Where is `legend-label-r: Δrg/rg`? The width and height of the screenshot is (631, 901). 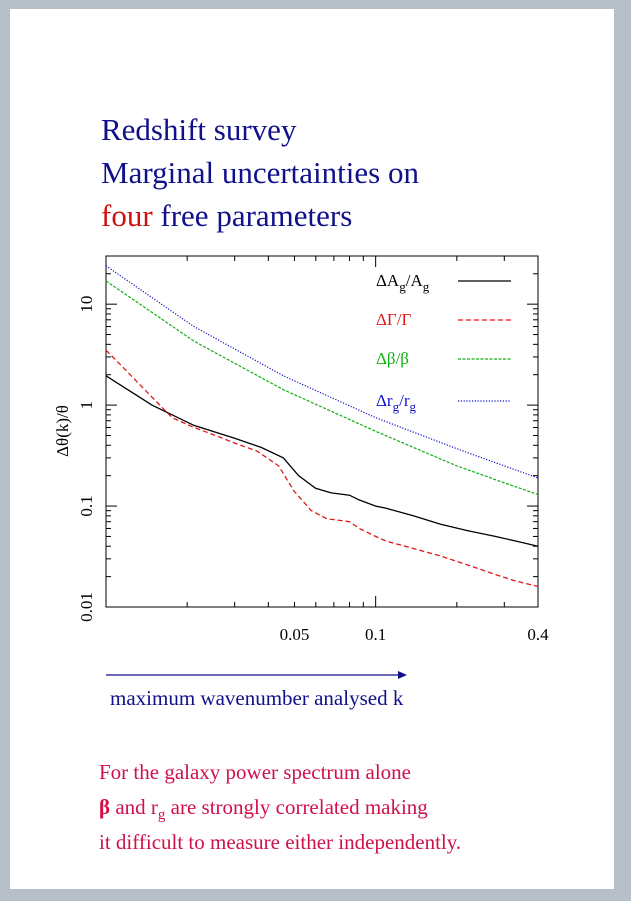 legend-label-r: Δrg/rg is located at coordinates (396, 402).